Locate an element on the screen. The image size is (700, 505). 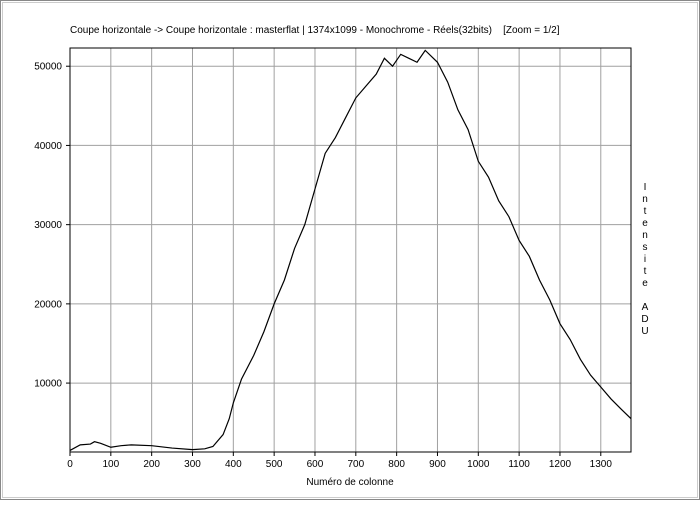
x-tick-label: 1200 is located at coordinates (560, 464).